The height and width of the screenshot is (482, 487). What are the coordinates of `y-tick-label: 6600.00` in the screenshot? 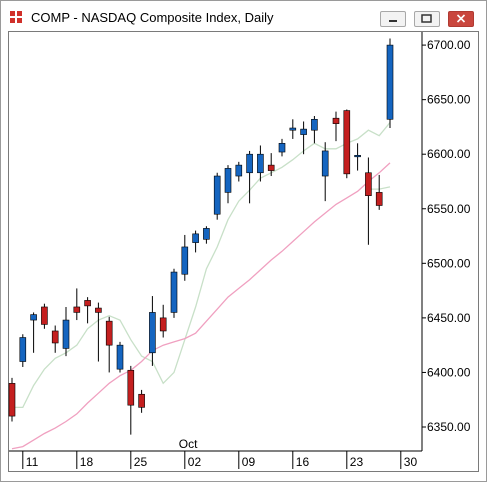 It's located at (449, 154).